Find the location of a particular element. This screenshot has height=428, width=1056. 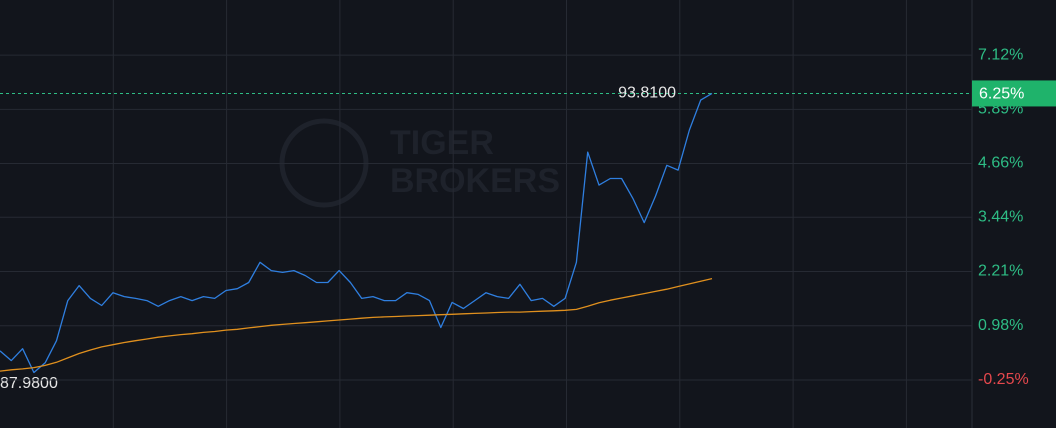

y-tick-label: -0.25% is located at coordinates (1003, 379).